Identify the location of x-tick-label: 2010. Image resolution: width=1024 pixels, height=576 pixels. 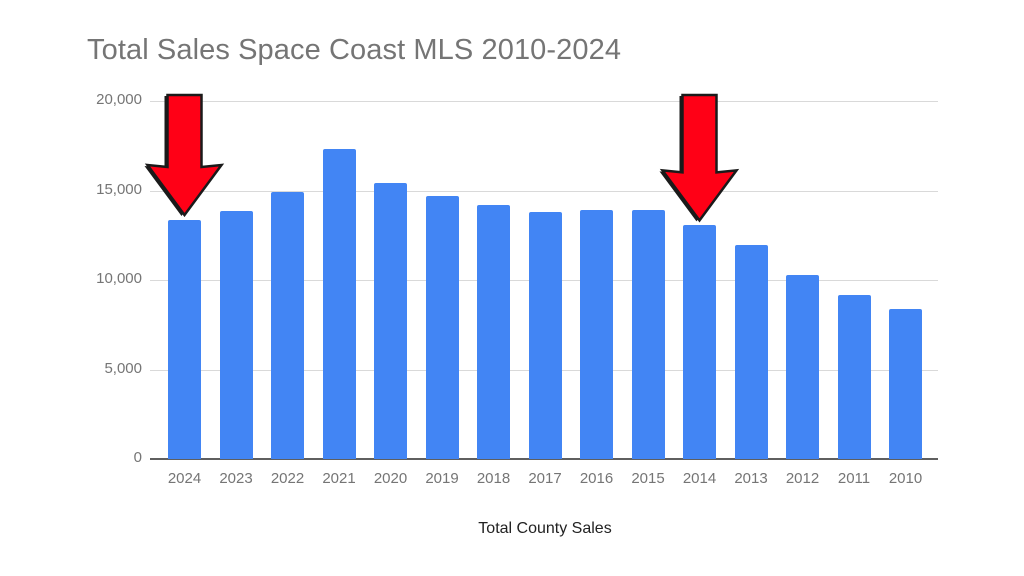
(905, 478).